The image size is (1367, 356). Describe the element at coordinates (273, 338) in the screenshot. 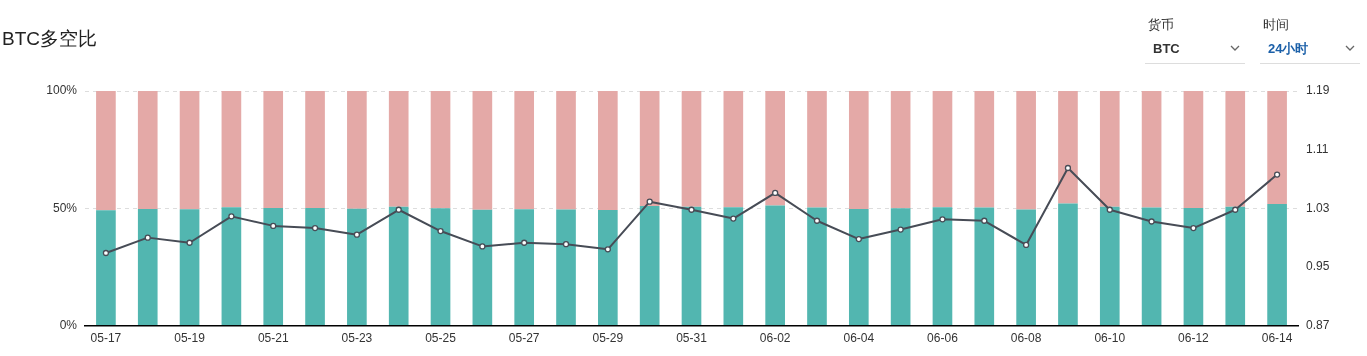

I see `x-tick-label: 05-21` at that location.